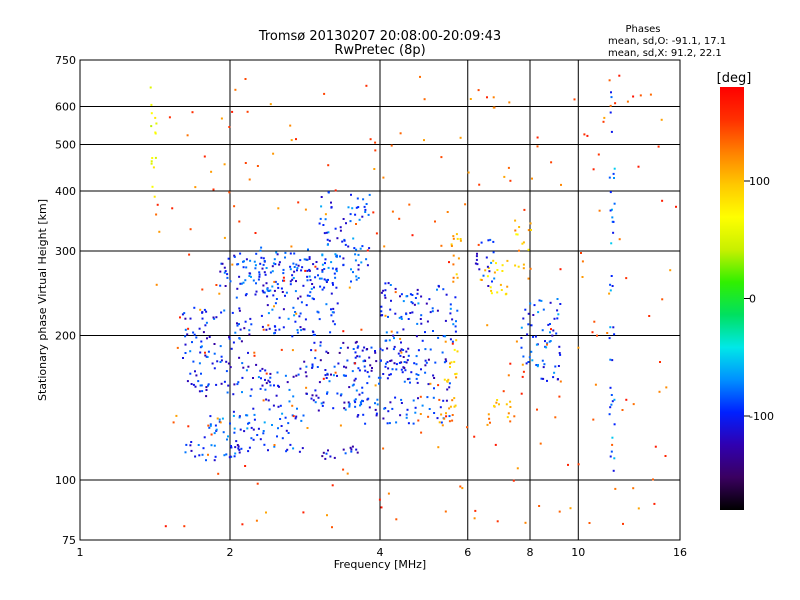 Image resolution: width=800 pixels, height=600 pixels. What do you see at coordinates (65, 191) in the screenshot?
I see `y-tick-label: 400` at bounding box center [65, 191].